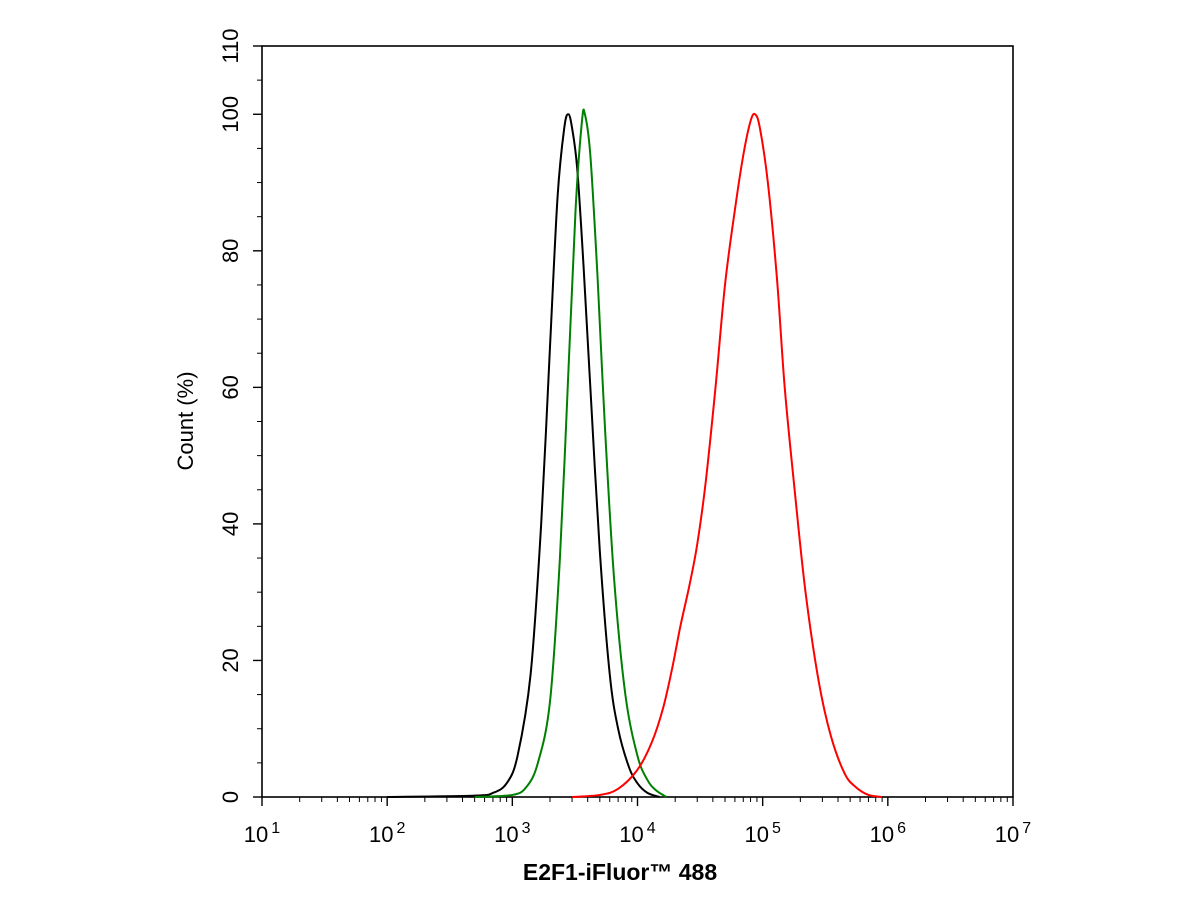 The height and width of the screenshot is (900, 1200). What do you see at coordinates (230, 660) in the screenshot?
I see `y-tick-label: 20` at bounding box center [230, 660].